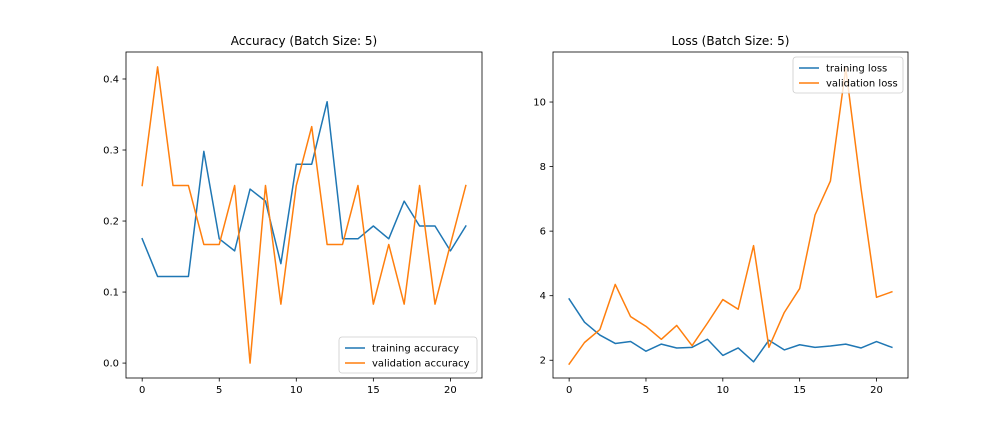 The image size is (1008, 432). I want to click on accuracy-y-tick-label: 0.3, so click(111, 151).